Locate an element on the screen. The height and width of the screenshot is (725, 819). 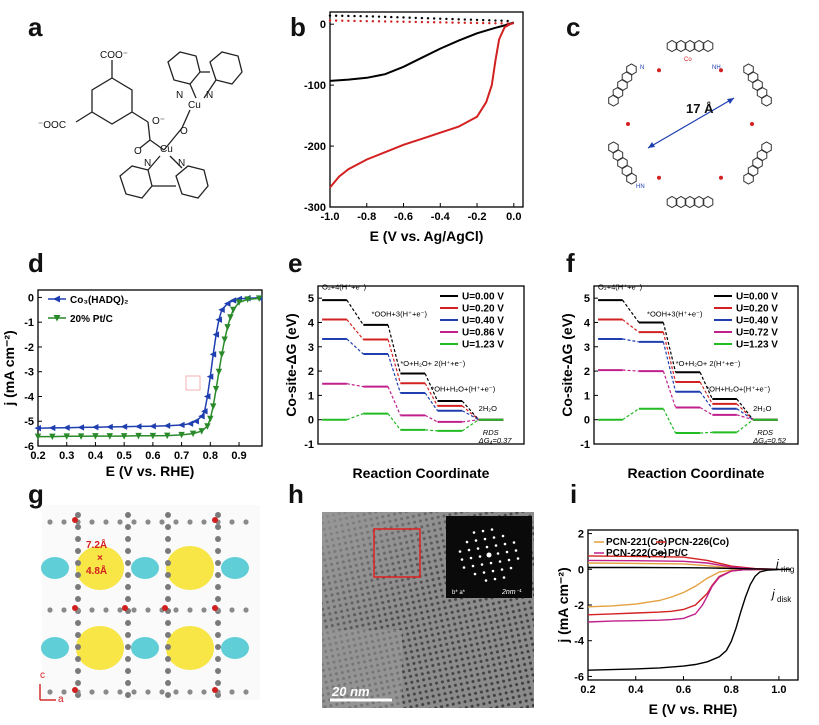
chart-f-legend-label: U=0.00 V is located at coordinates (757, 297).